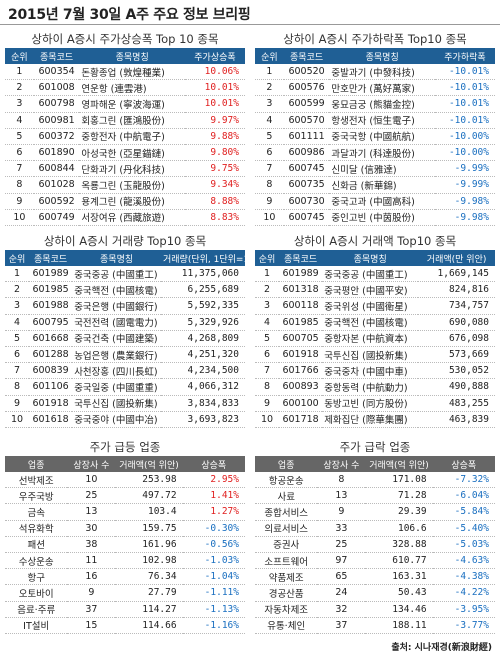 Image resolution: width=500 pixels, height=656 pixels. Describe the element at coordinates (214, 88) in the screenshot. I see `cell: 10.01%` at that location.